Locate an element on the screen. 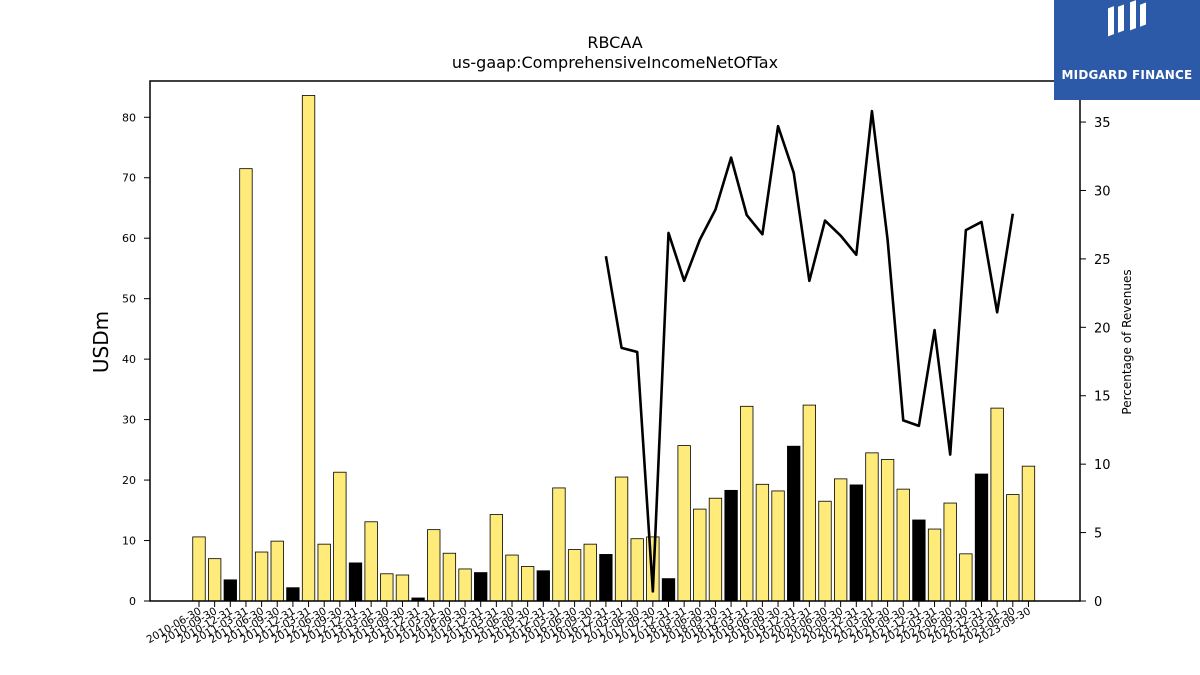 The width and height of the screenshot is (1200, 675). y-tick-label: 70 is located at coordinates (129, 178).